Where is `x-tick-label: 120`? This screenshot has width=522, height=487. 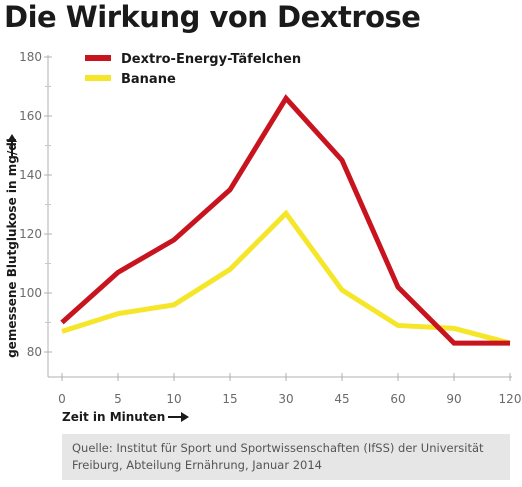 x-tick-label: 120 is located at coordinates (510, 399).